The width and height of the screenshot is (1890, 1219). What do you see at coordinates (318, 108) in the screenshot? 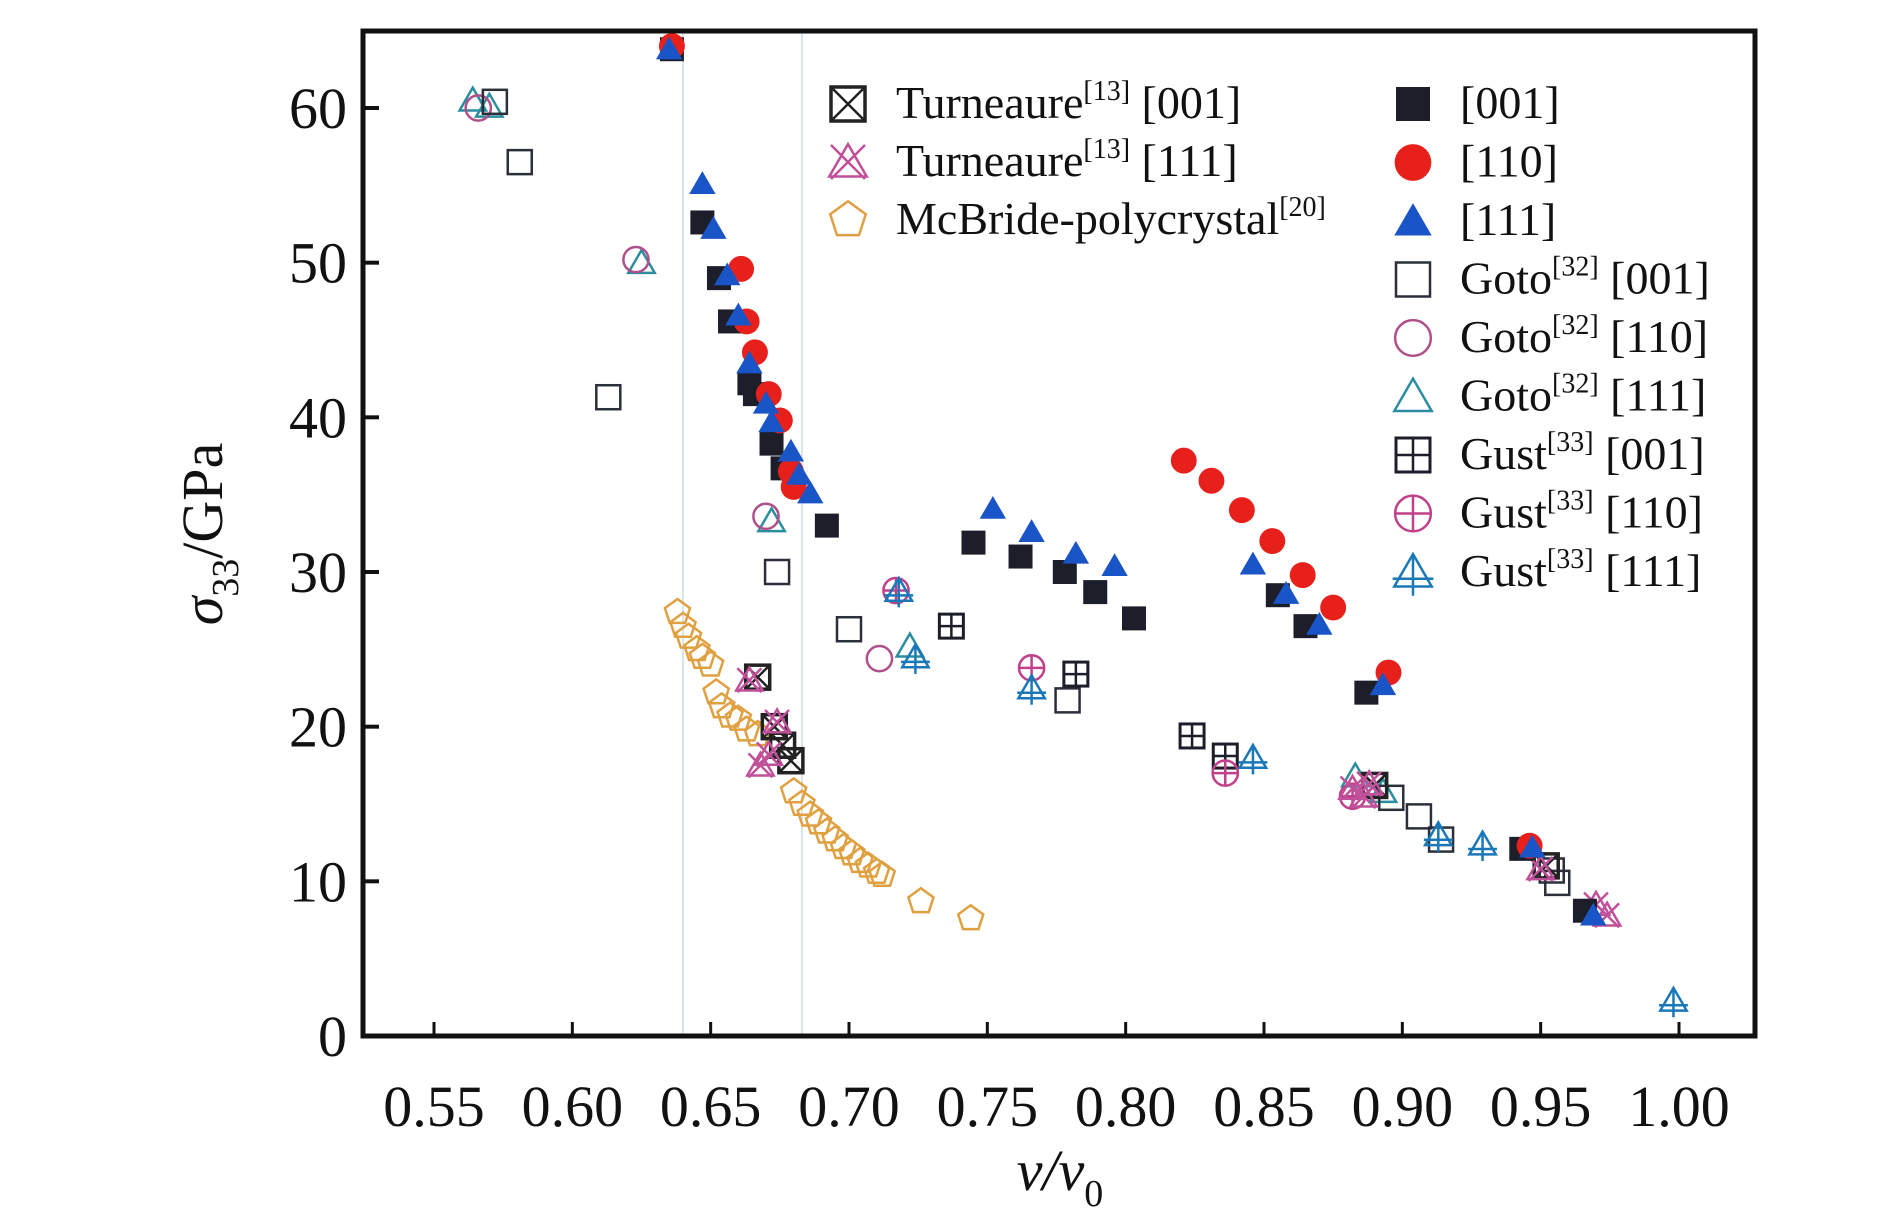
I see `y-tick-label: 60` at bounding box center [318, 108].